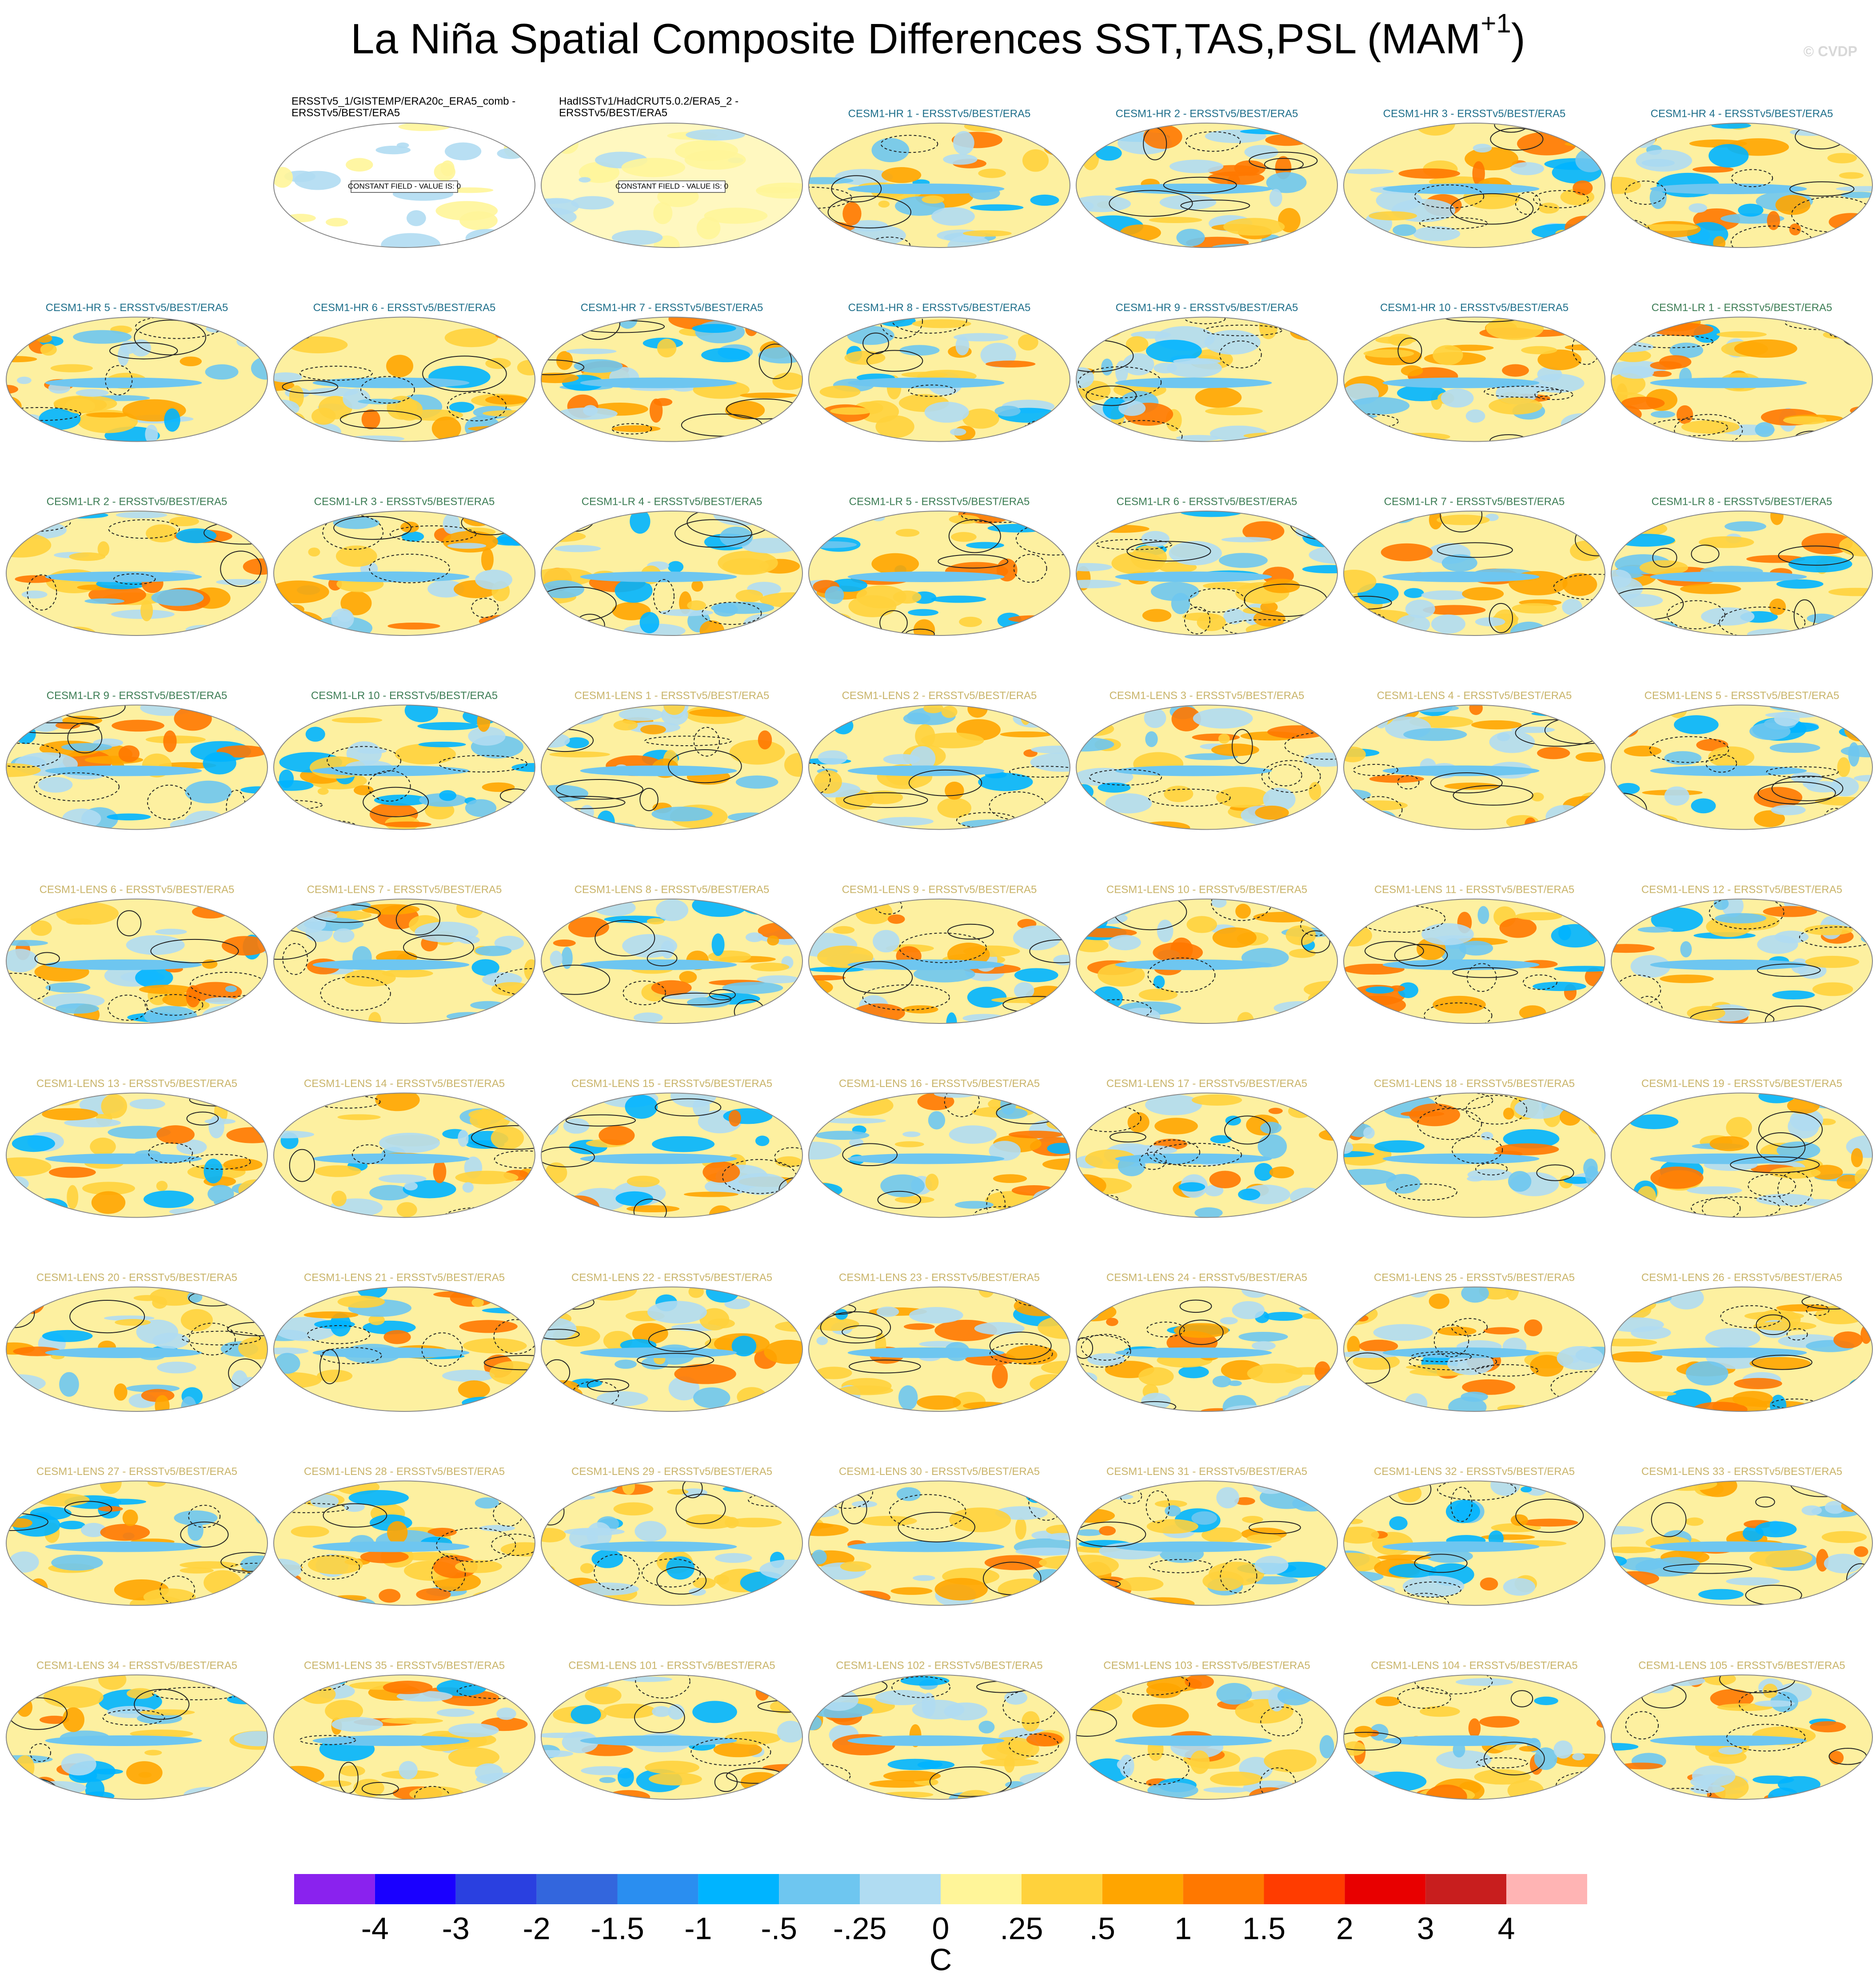 This screenshot has height=1982, width=1876. Describe the element at coordinates (137, 1341) in the screenshot. I see `map-panel: CESM1-LENS 20 - ERSSTv5/BEST/ERA5` at that location.